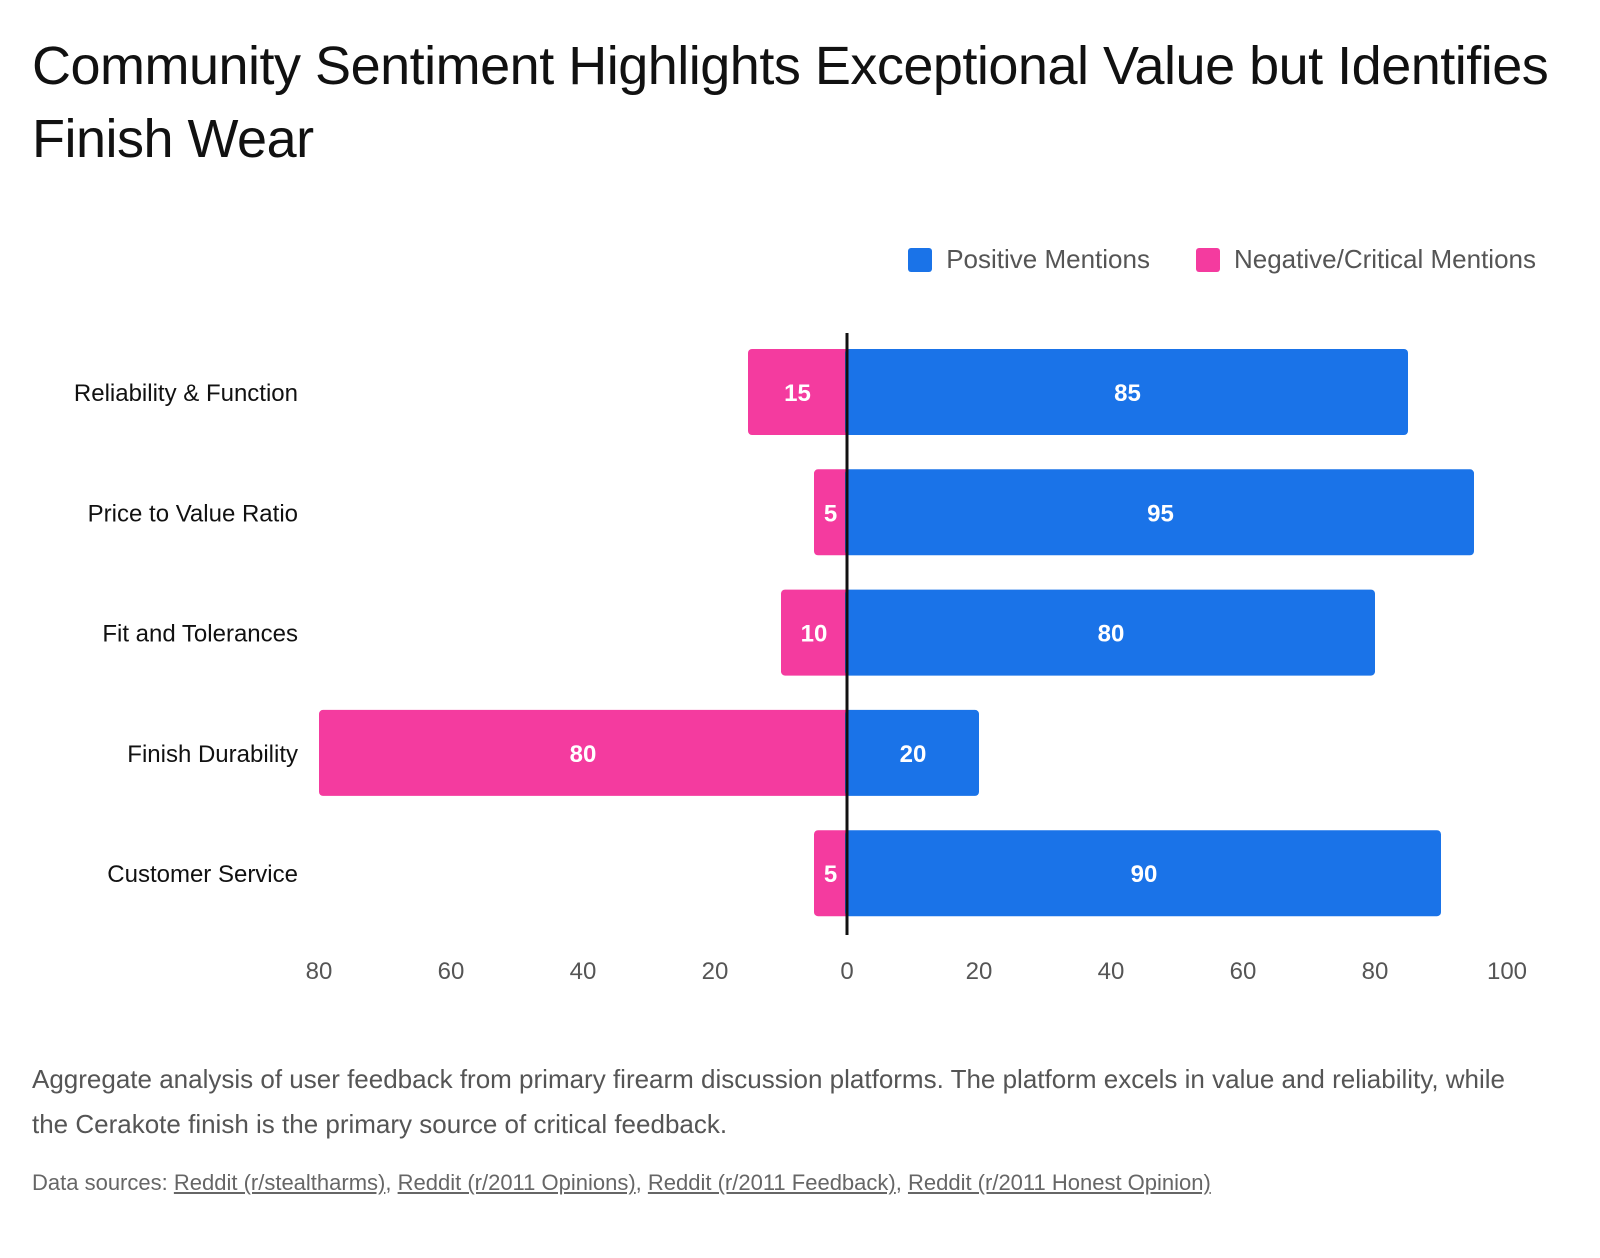 This screenshot has height=1258, width=1600. I want to click on source-link: Reddit (r/2011 Honest Opinion), so click(1059, 1182).